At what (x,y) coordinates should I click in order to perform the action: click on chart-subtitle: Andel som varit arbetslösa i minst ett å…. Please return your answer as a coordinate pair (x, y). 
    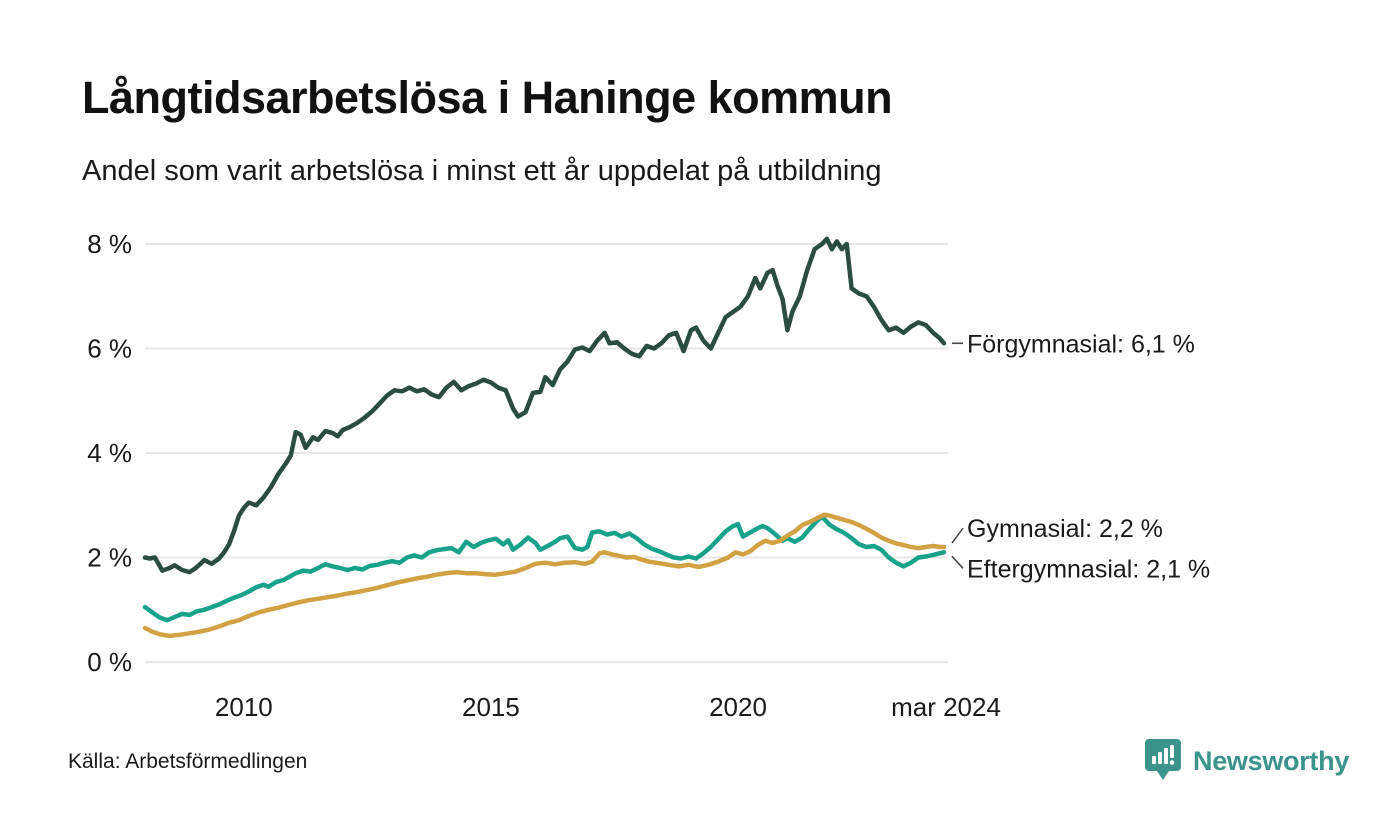
    Looking at the image, I should click on (482, 171).